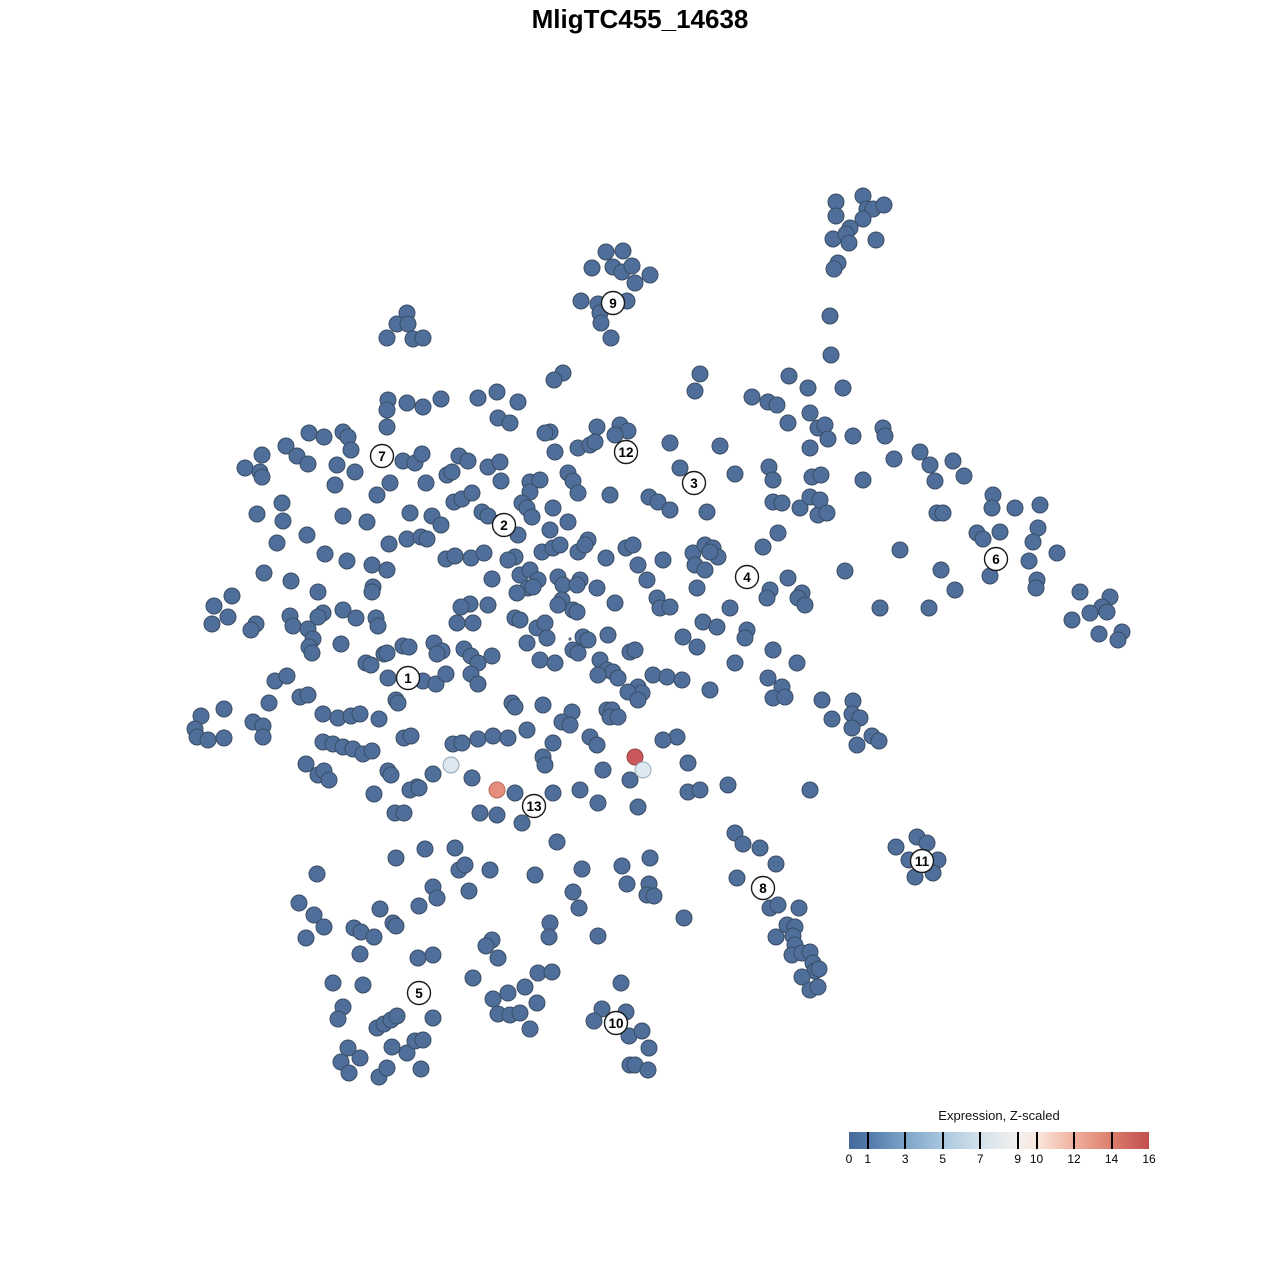 The image size is (1280, 1280). I want to click on svg-text: 9, so click(613, 303).